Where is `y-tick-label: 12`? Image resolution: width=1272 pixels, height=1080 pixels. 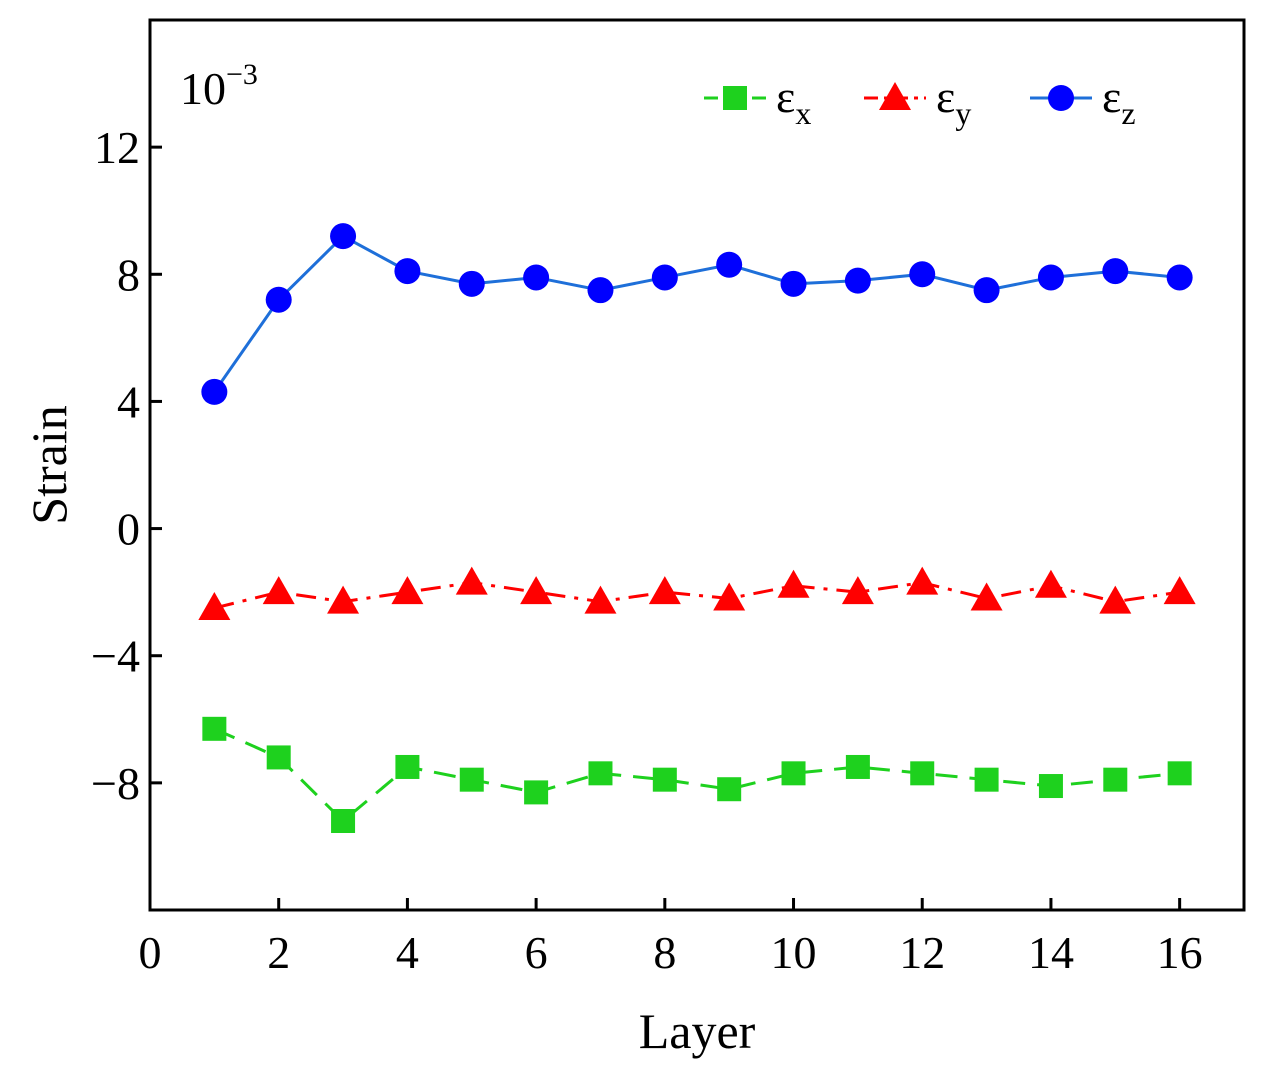 y-tick-label: 12 is located at coordinates (117, 147).